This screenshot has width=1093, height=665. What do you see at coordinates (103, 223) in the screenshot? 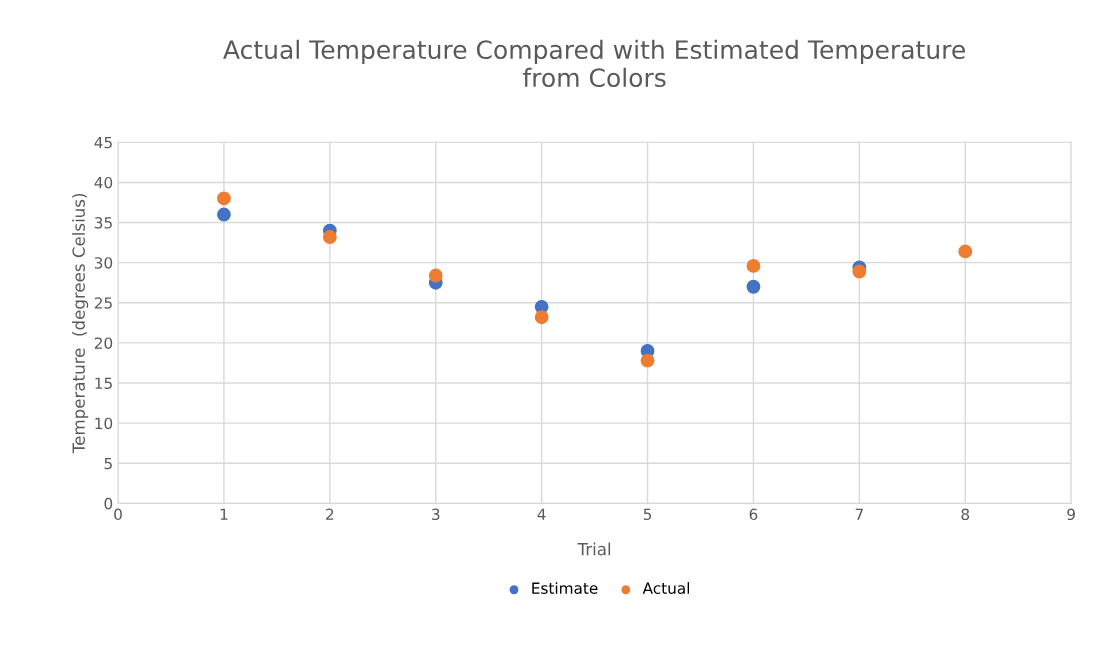
I see `y-tick-label: 35` at bounding box center [103, 223].